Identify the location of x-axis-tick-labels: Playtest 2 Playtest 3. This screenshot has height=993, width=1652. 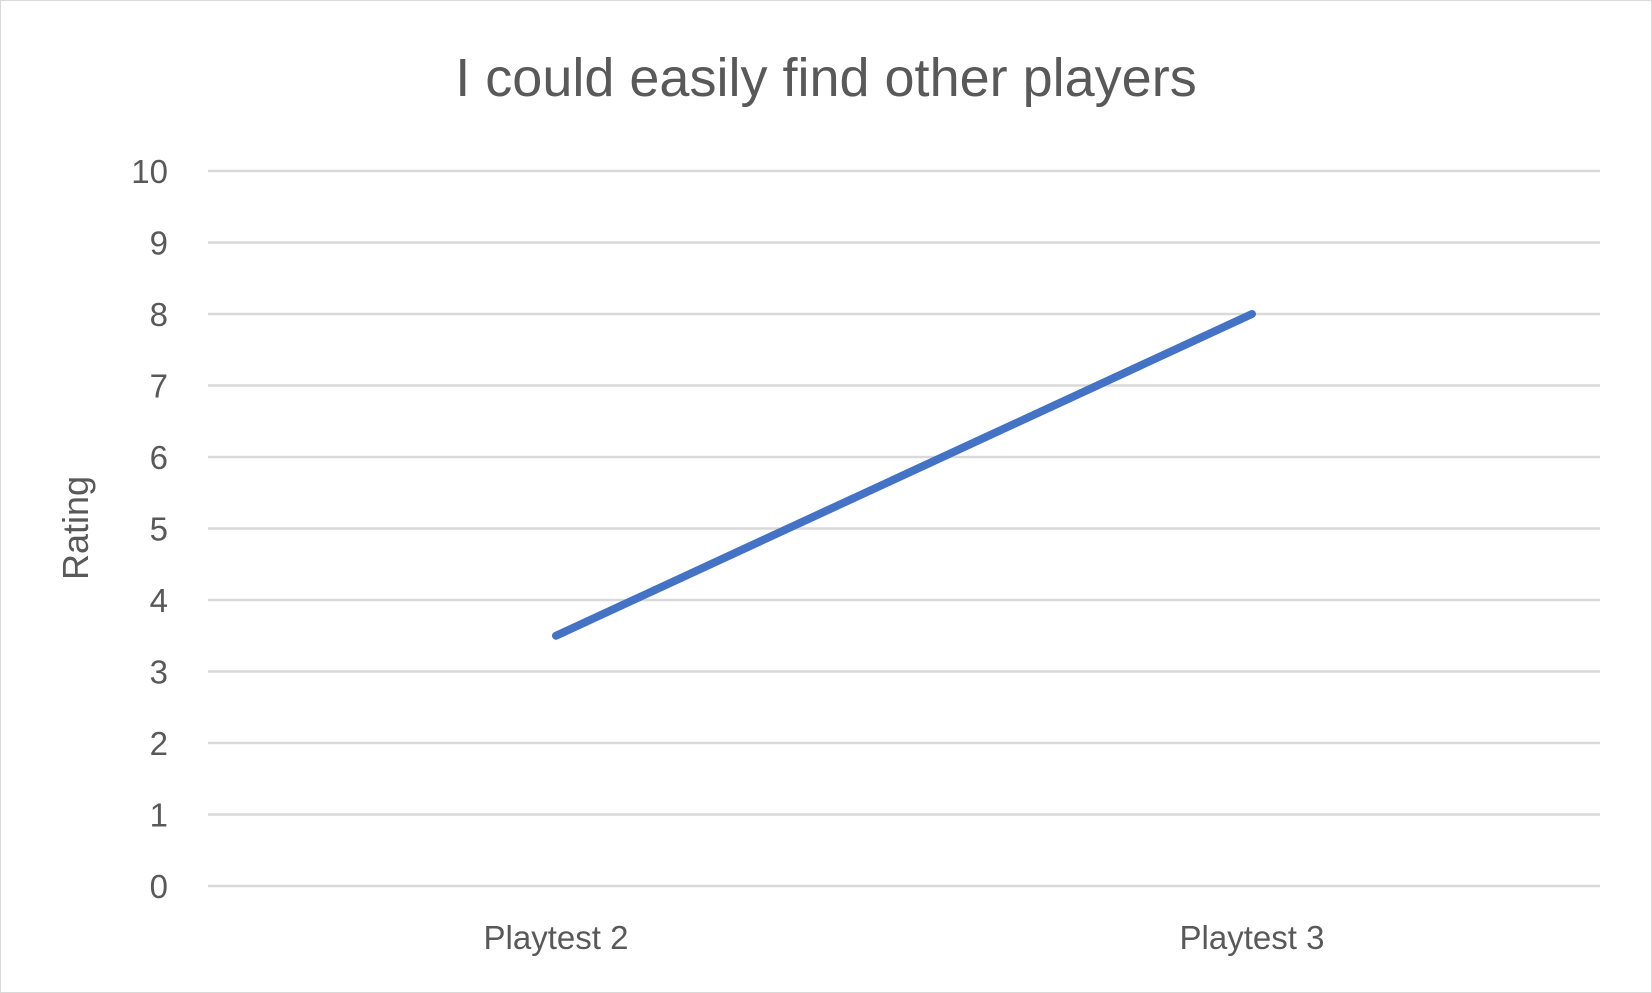
(904, 937).